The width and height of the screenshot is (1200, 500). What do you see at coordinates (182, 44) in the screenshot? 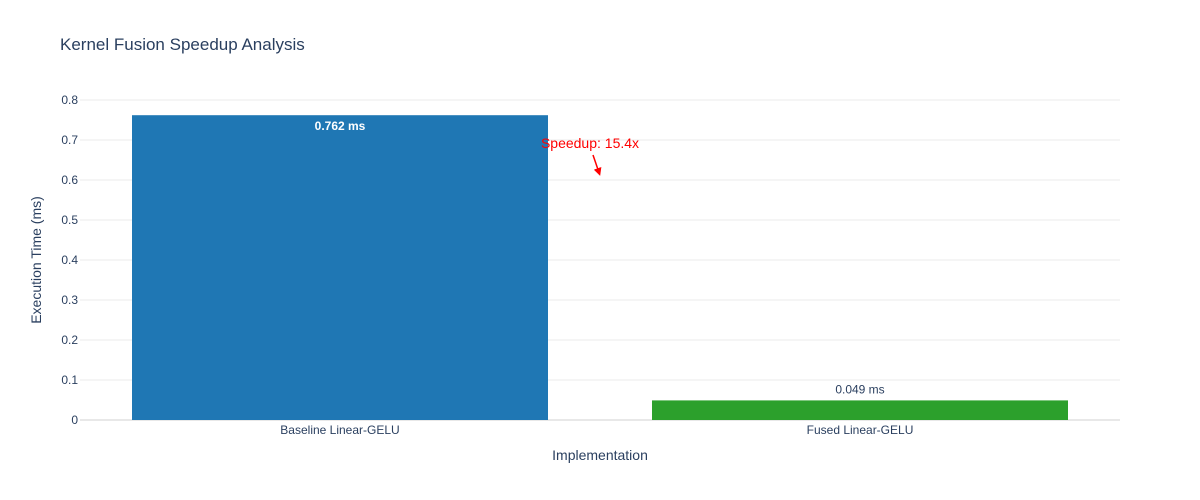
I see `chart-title: Kernel Fusion Speedup Analysis` at bounding box center [182, 44].